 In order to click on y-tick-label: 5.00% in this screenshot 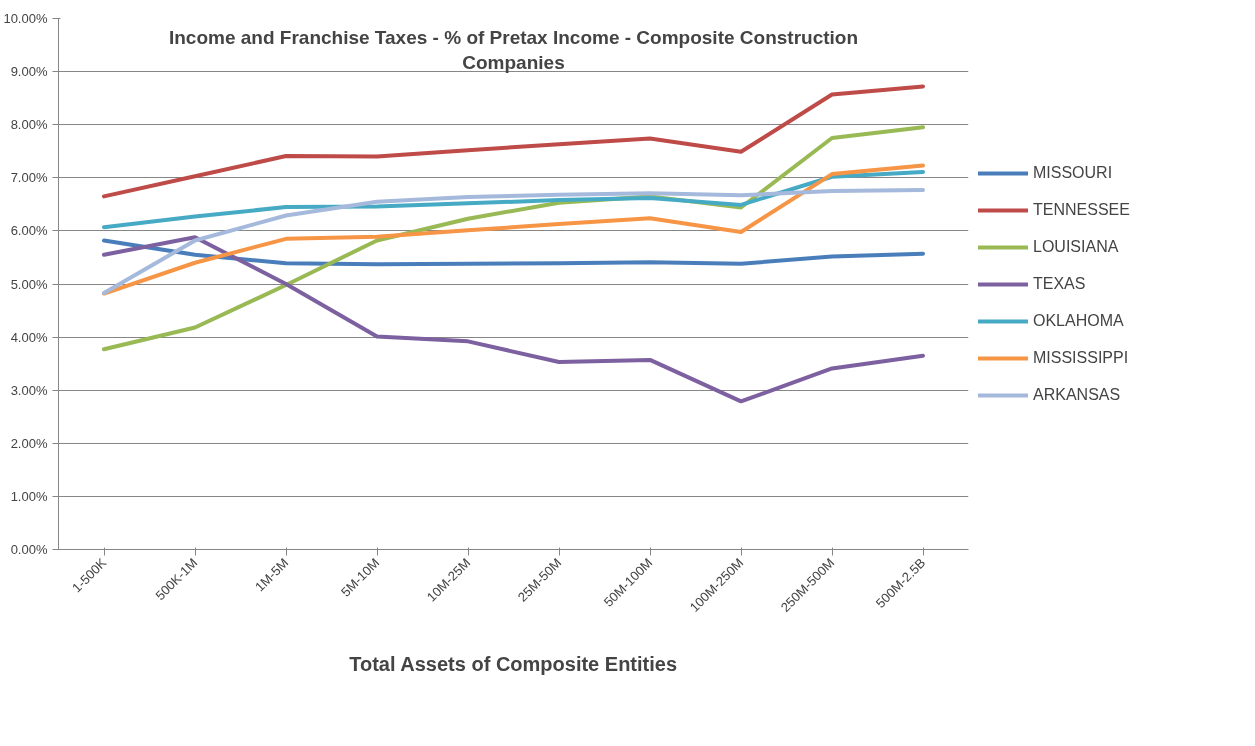, I will do `click(29, 284)`.